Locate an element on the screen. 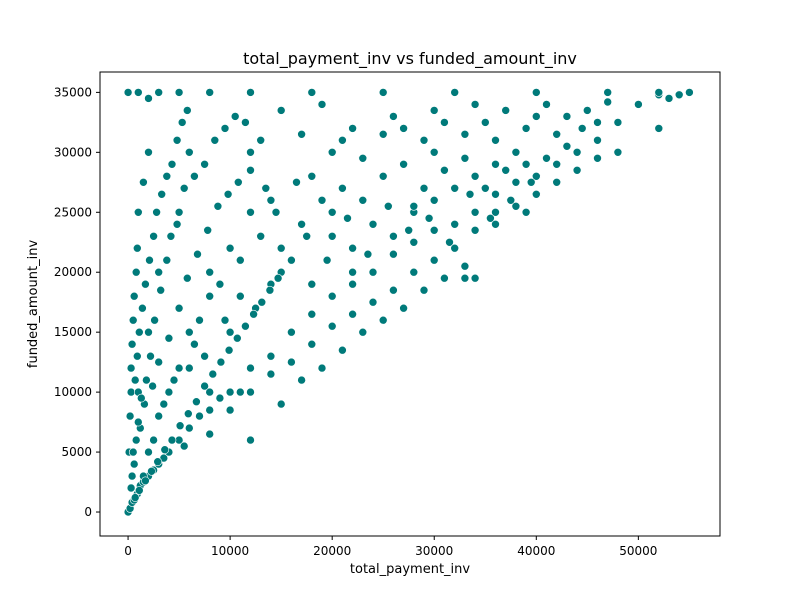 This screenshot has width=800, height=600. y-tick-label: 0 is located at coordinates (88, 512).